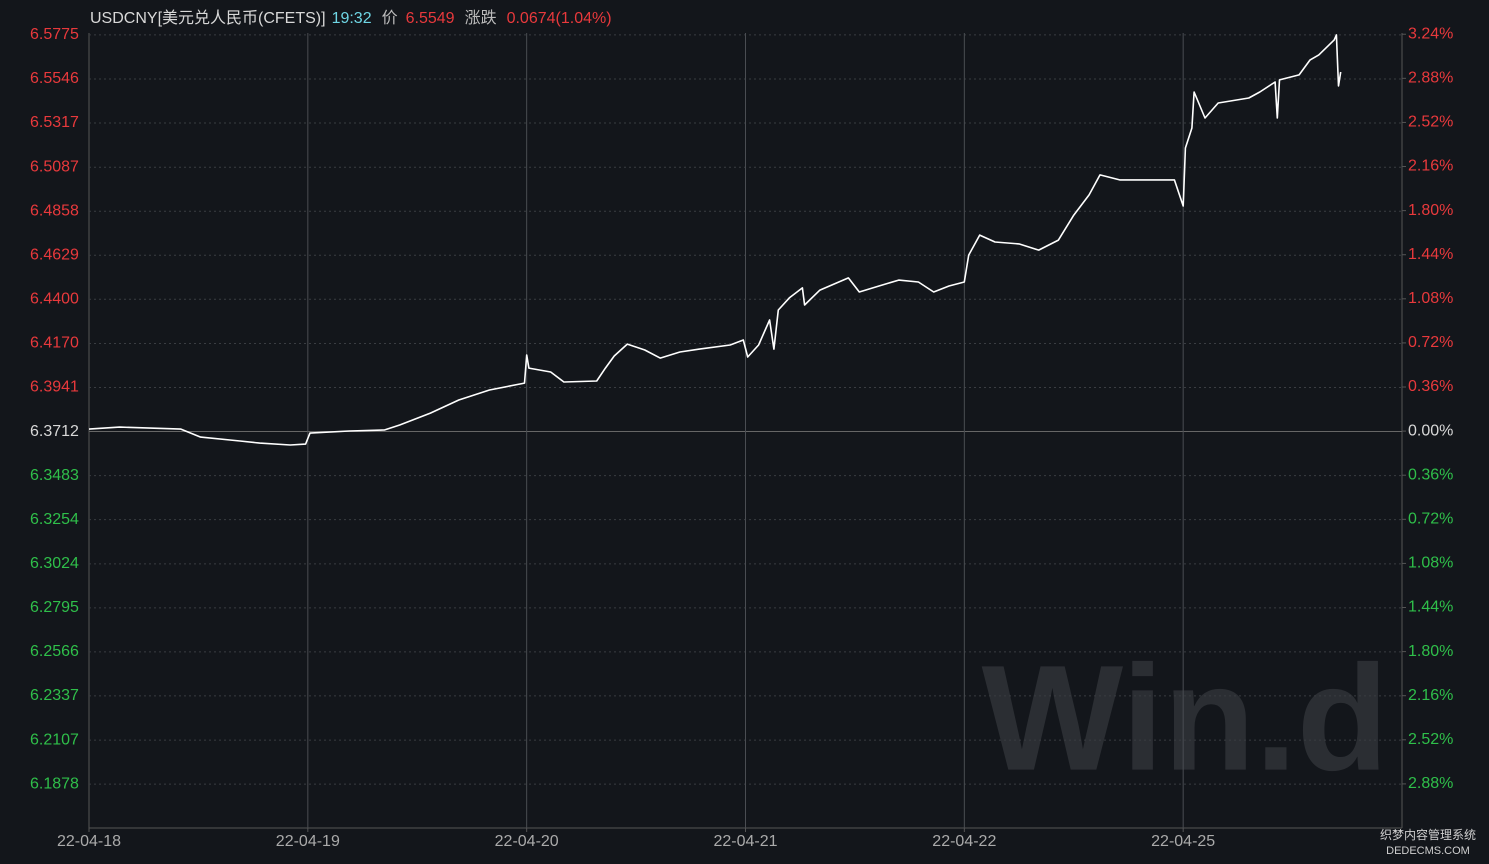 The width and height of the screenshot is (1489, 864). What do you see at coordinates (430, 18) in the screenshot?
I see `price: 6.5549` at bounding box center [430, 18].